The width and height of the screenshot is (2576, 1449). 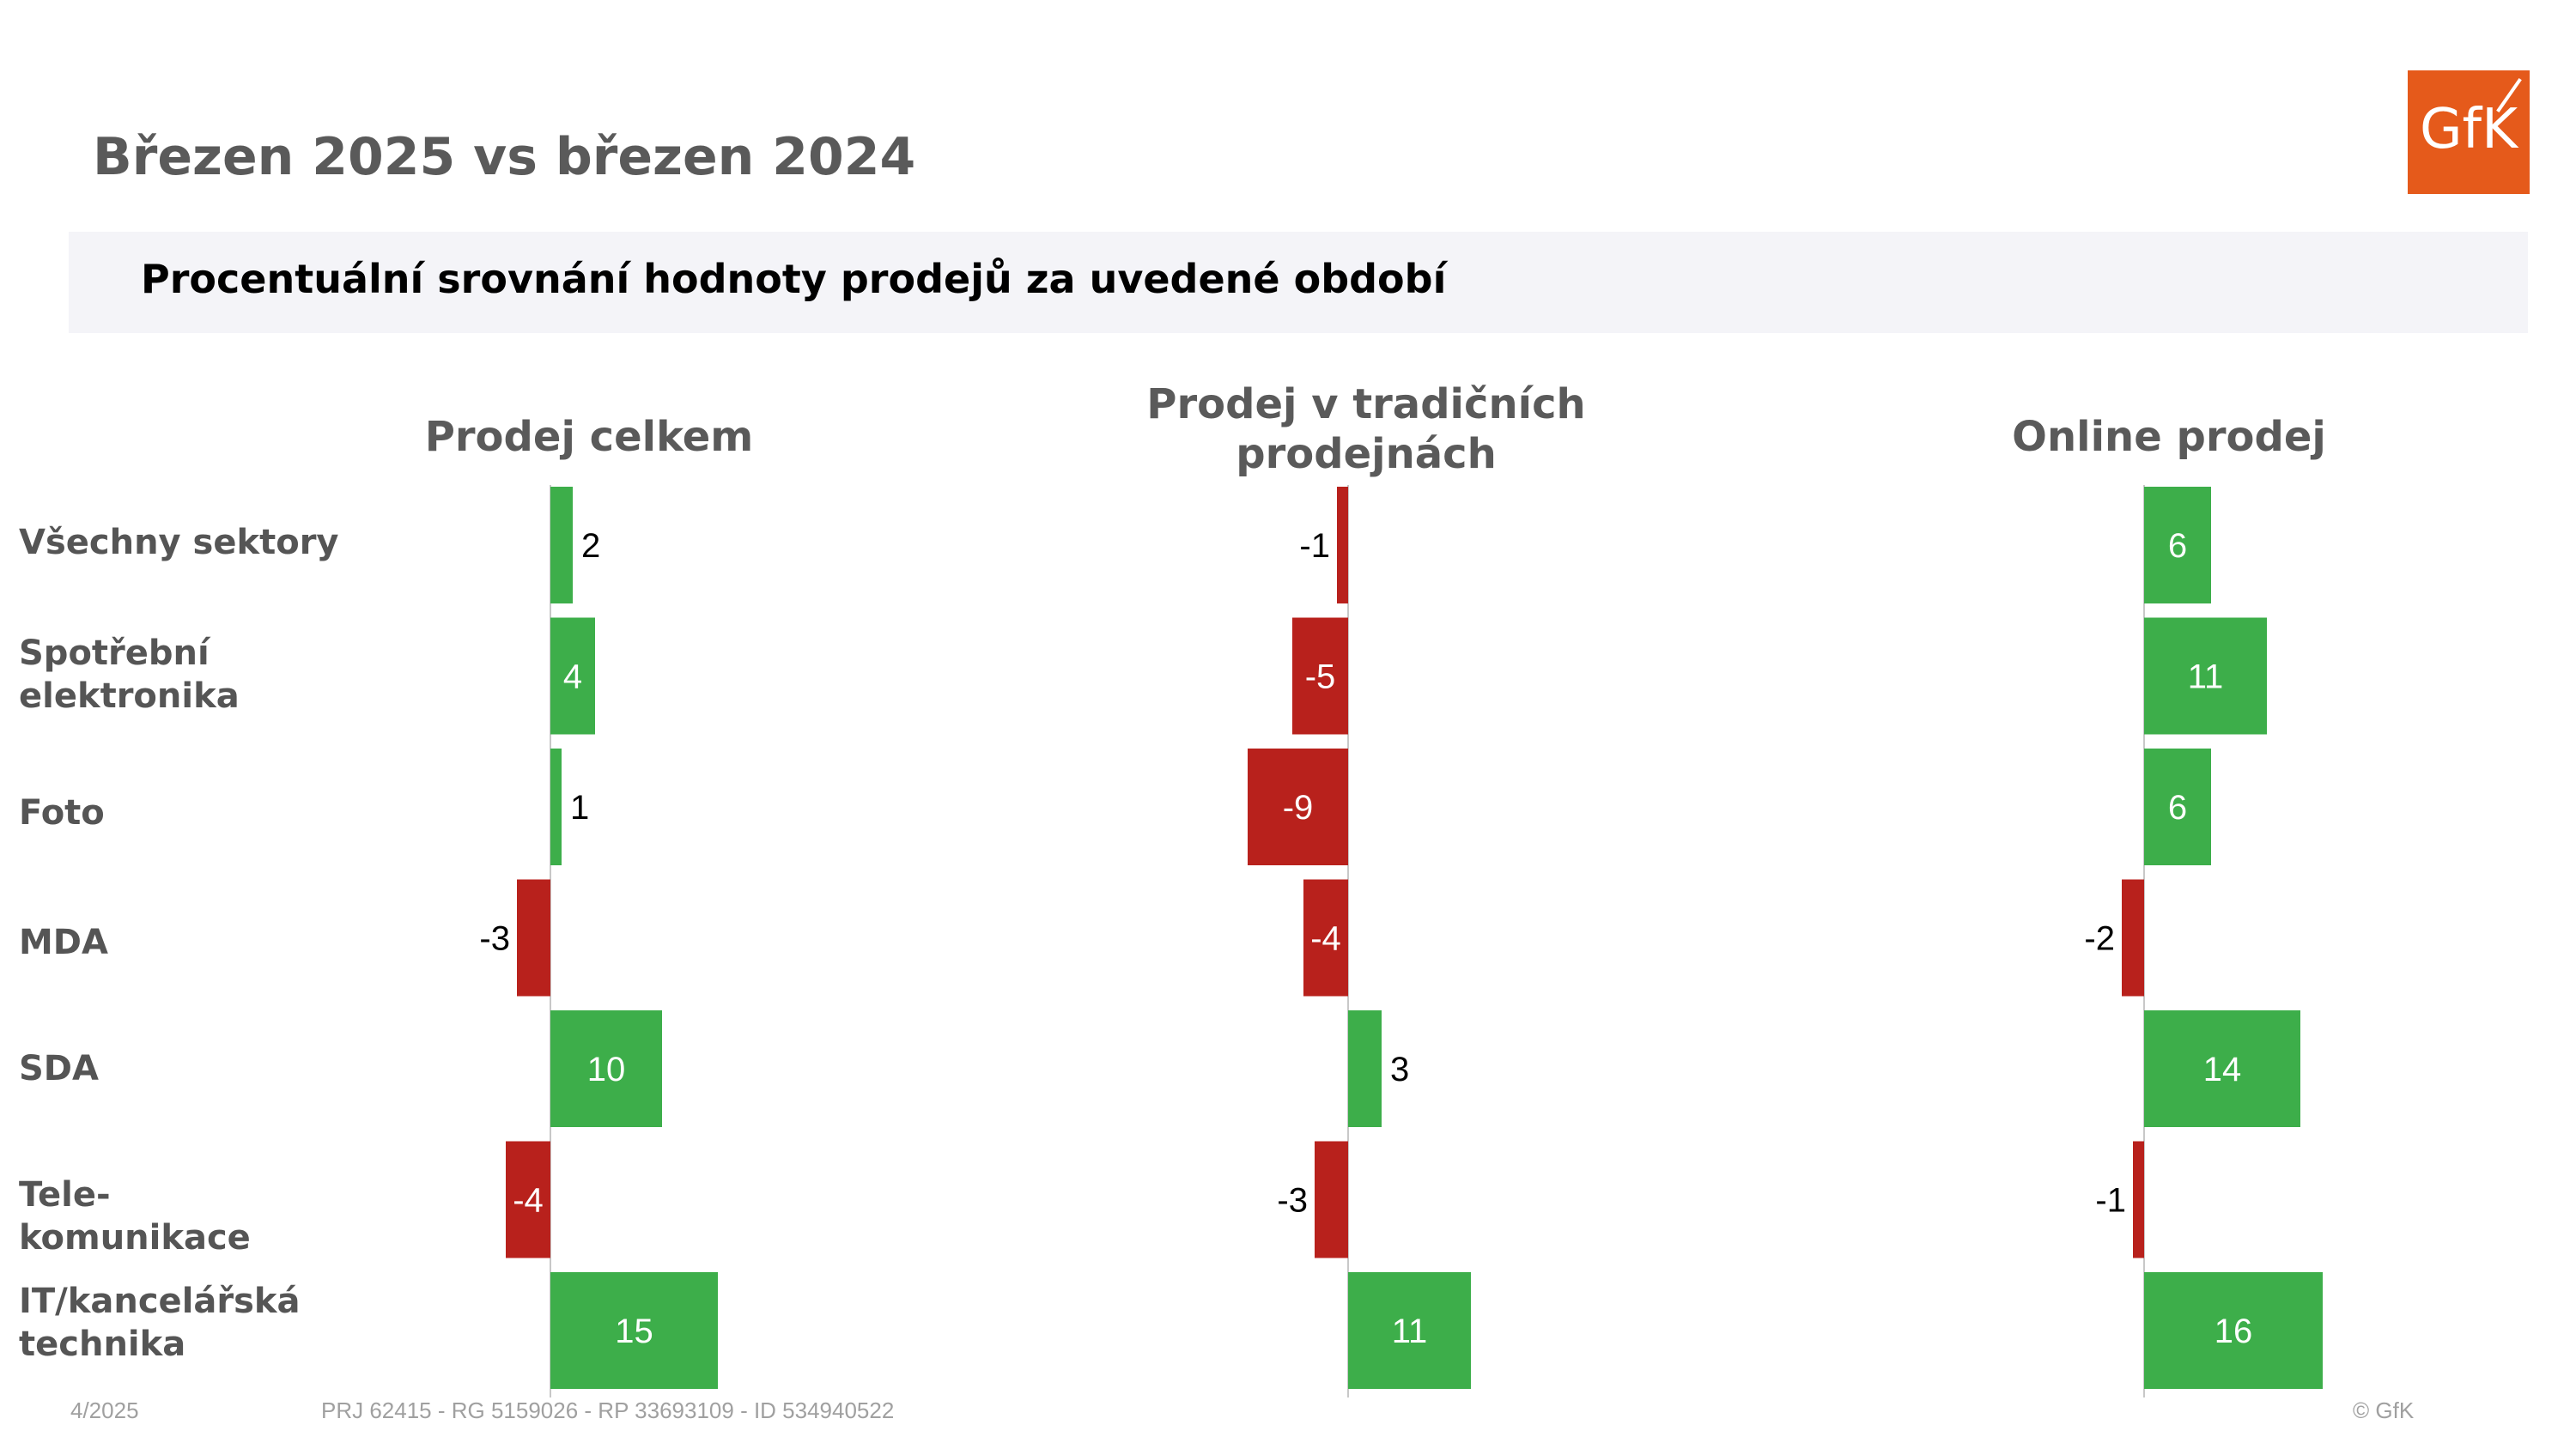 I want to click on data-label-total-4: 10, so click(x=607, y=1069).